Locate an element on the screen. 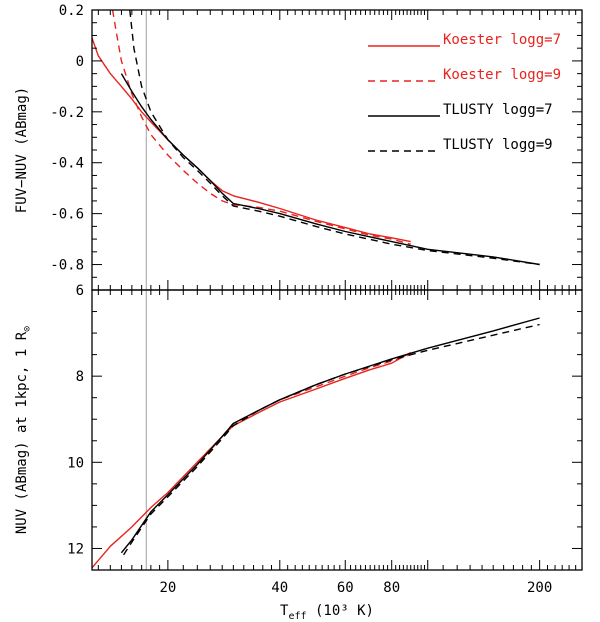 The height and width of the screenshot is (622, 600). y-tick-label: 0.2 is located at coordinates (71, 11).